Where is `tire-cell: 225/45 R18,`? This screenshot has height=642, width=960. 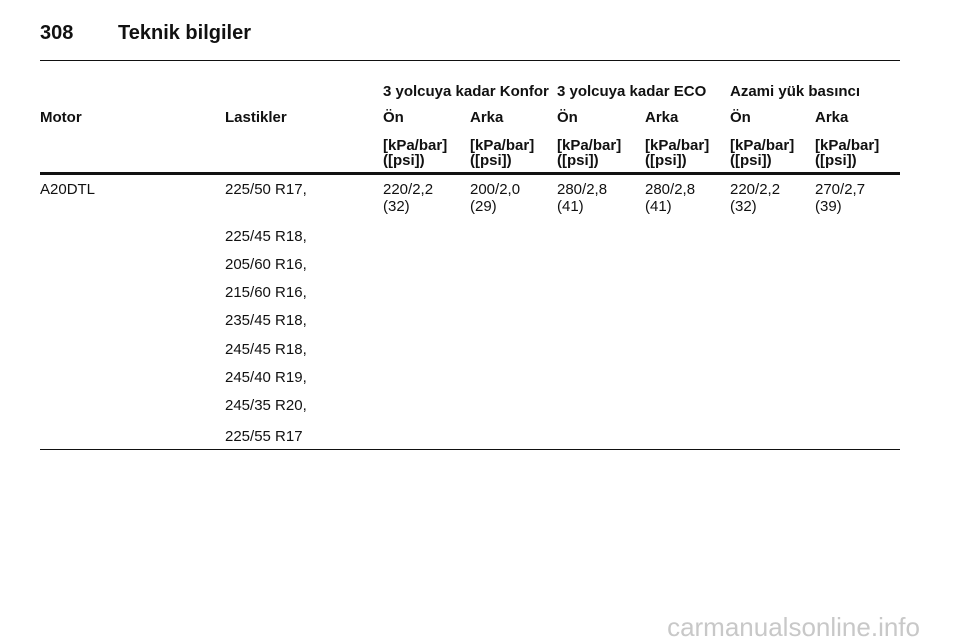 tire-cell: 225/45 R18, is located at coordinates (266, 236).